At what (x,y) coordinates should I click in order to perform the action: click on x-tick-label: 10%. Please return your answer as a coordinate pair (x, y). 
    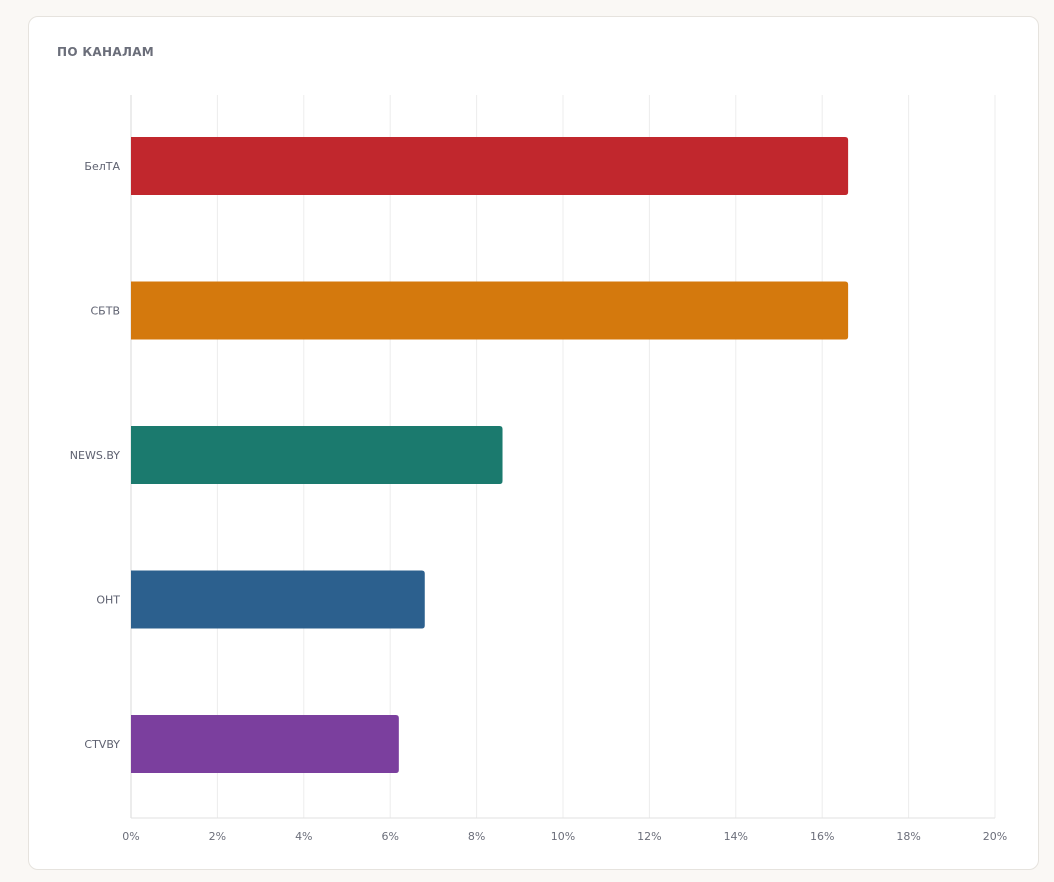
    Looking at the image, I should click on (563, 836).